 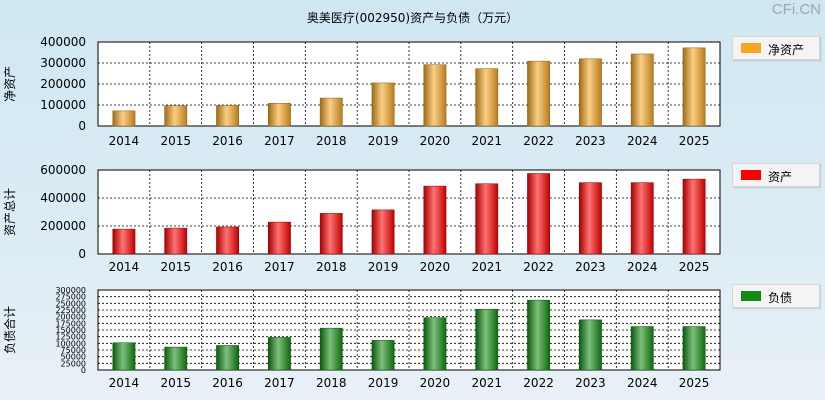 I want to click on y-tick-label: 125000, so click(x=70, y=337).